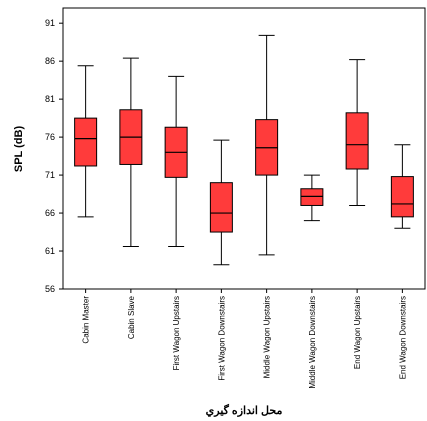  I want to click on y-tick-label: 76, so click(50, 137).